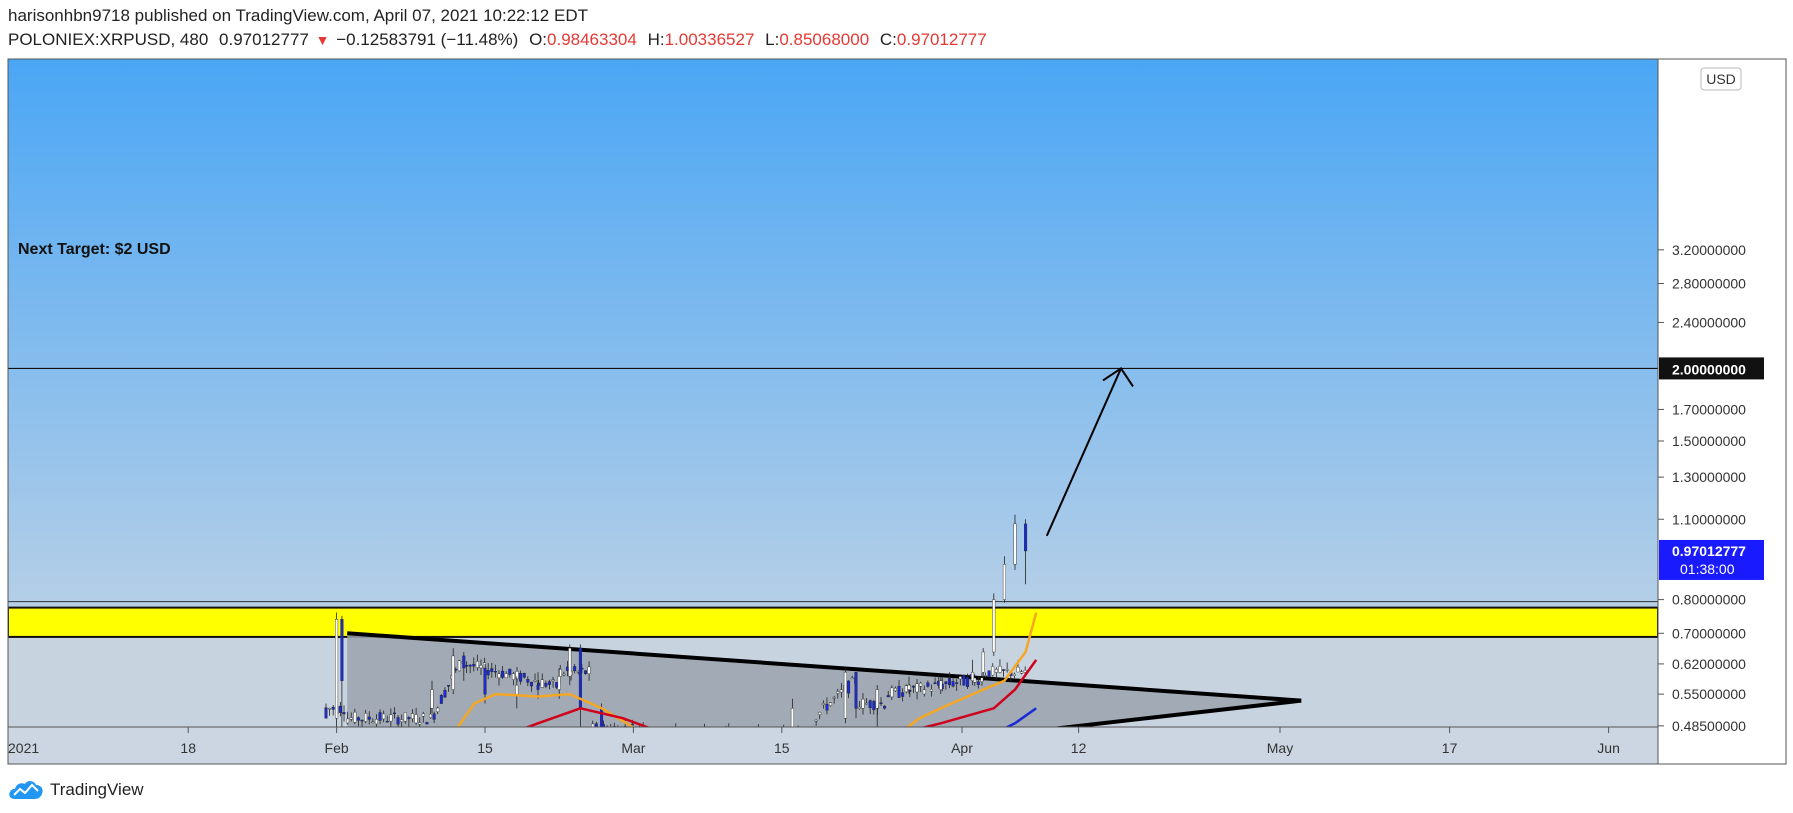  I want to click on y-tick-label: 0.70000000, so click(1709, 633).